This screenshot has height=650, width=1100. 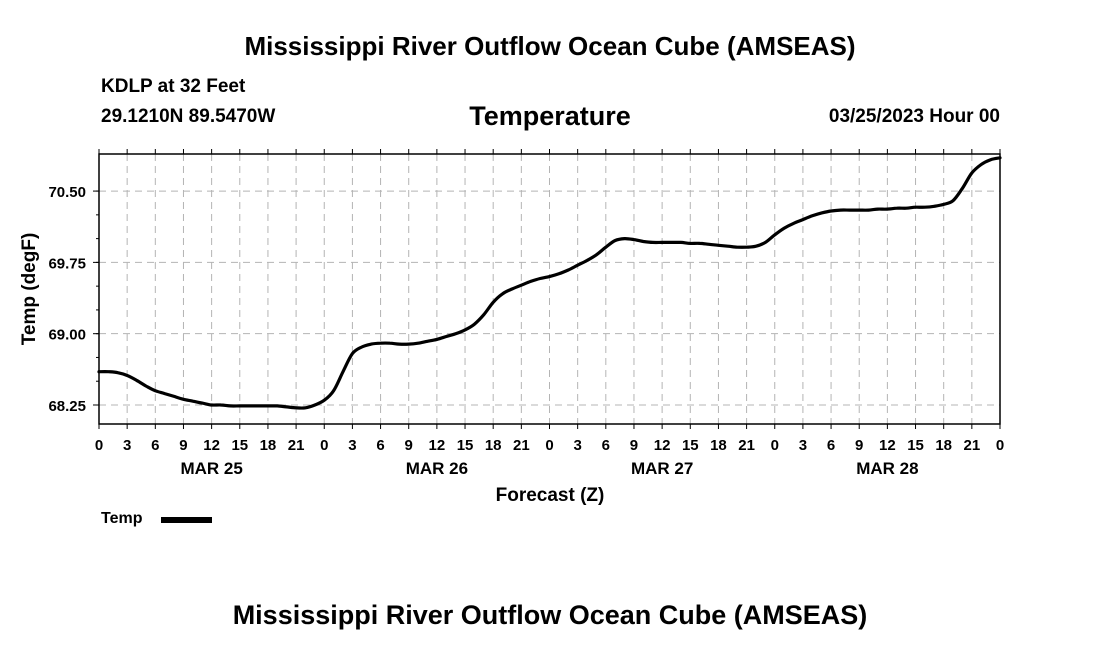 What do you see at coordinates (67, 263) in the screenshot?
I see `y-tick-label: 69.75` at bounding box center [67, 263].